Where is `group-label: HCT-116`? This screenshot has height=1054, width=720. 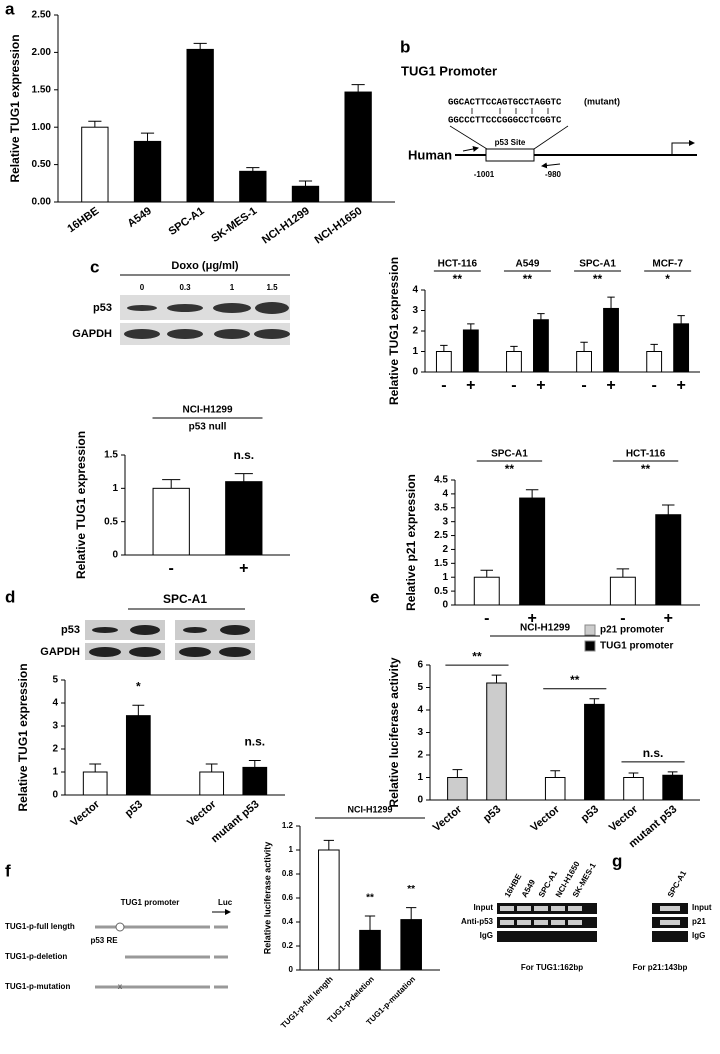 group-label: HCT-116 is located at coordinates (646, 454).